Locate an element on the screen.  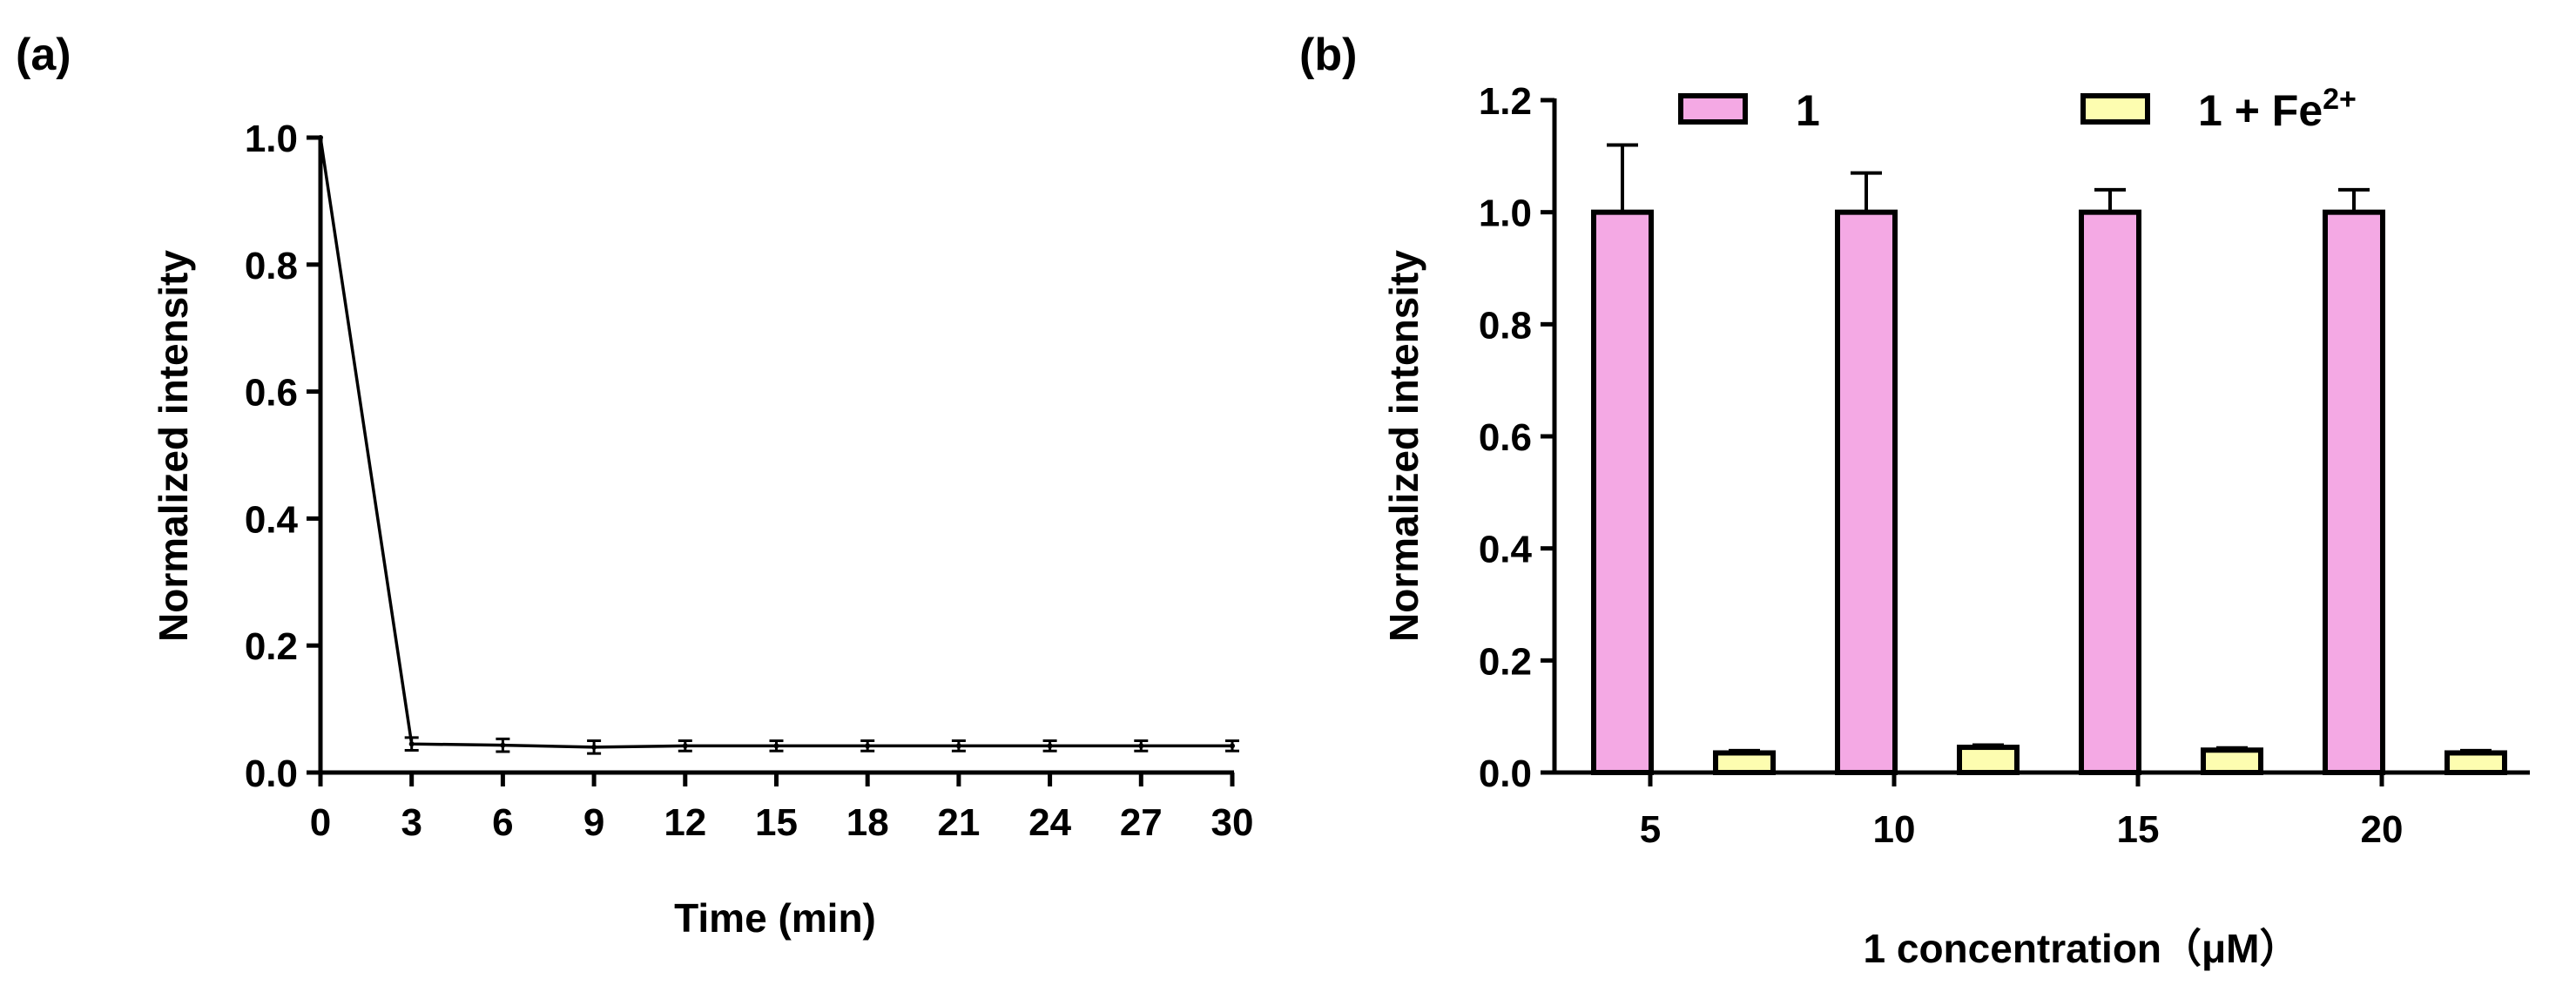
panel-b-legend-label: 1 is located at coordinates (1808, 110).